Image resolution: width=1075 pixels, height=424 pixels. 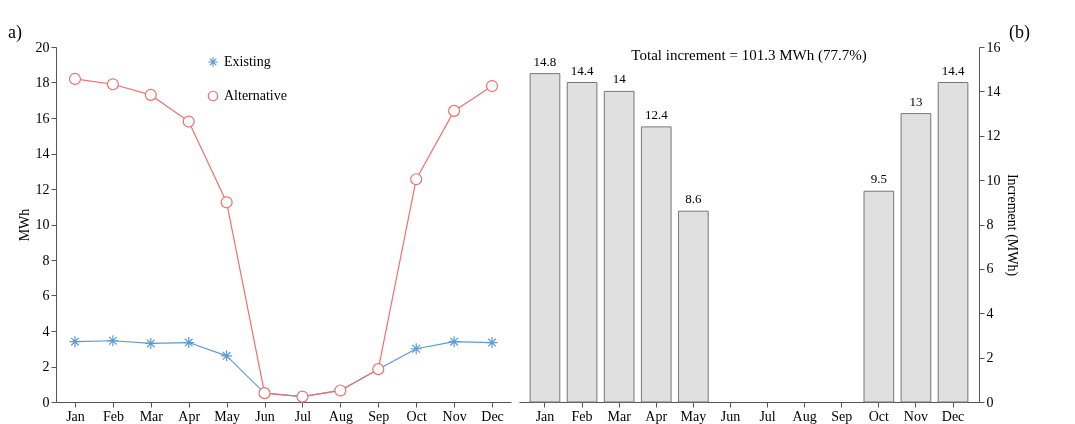 What do you see at coordinates (749, 55) in the screenshot?
I see `annotation: Total increment = 101.3 MWh (77.7%)` at bounding box center [749, 55].